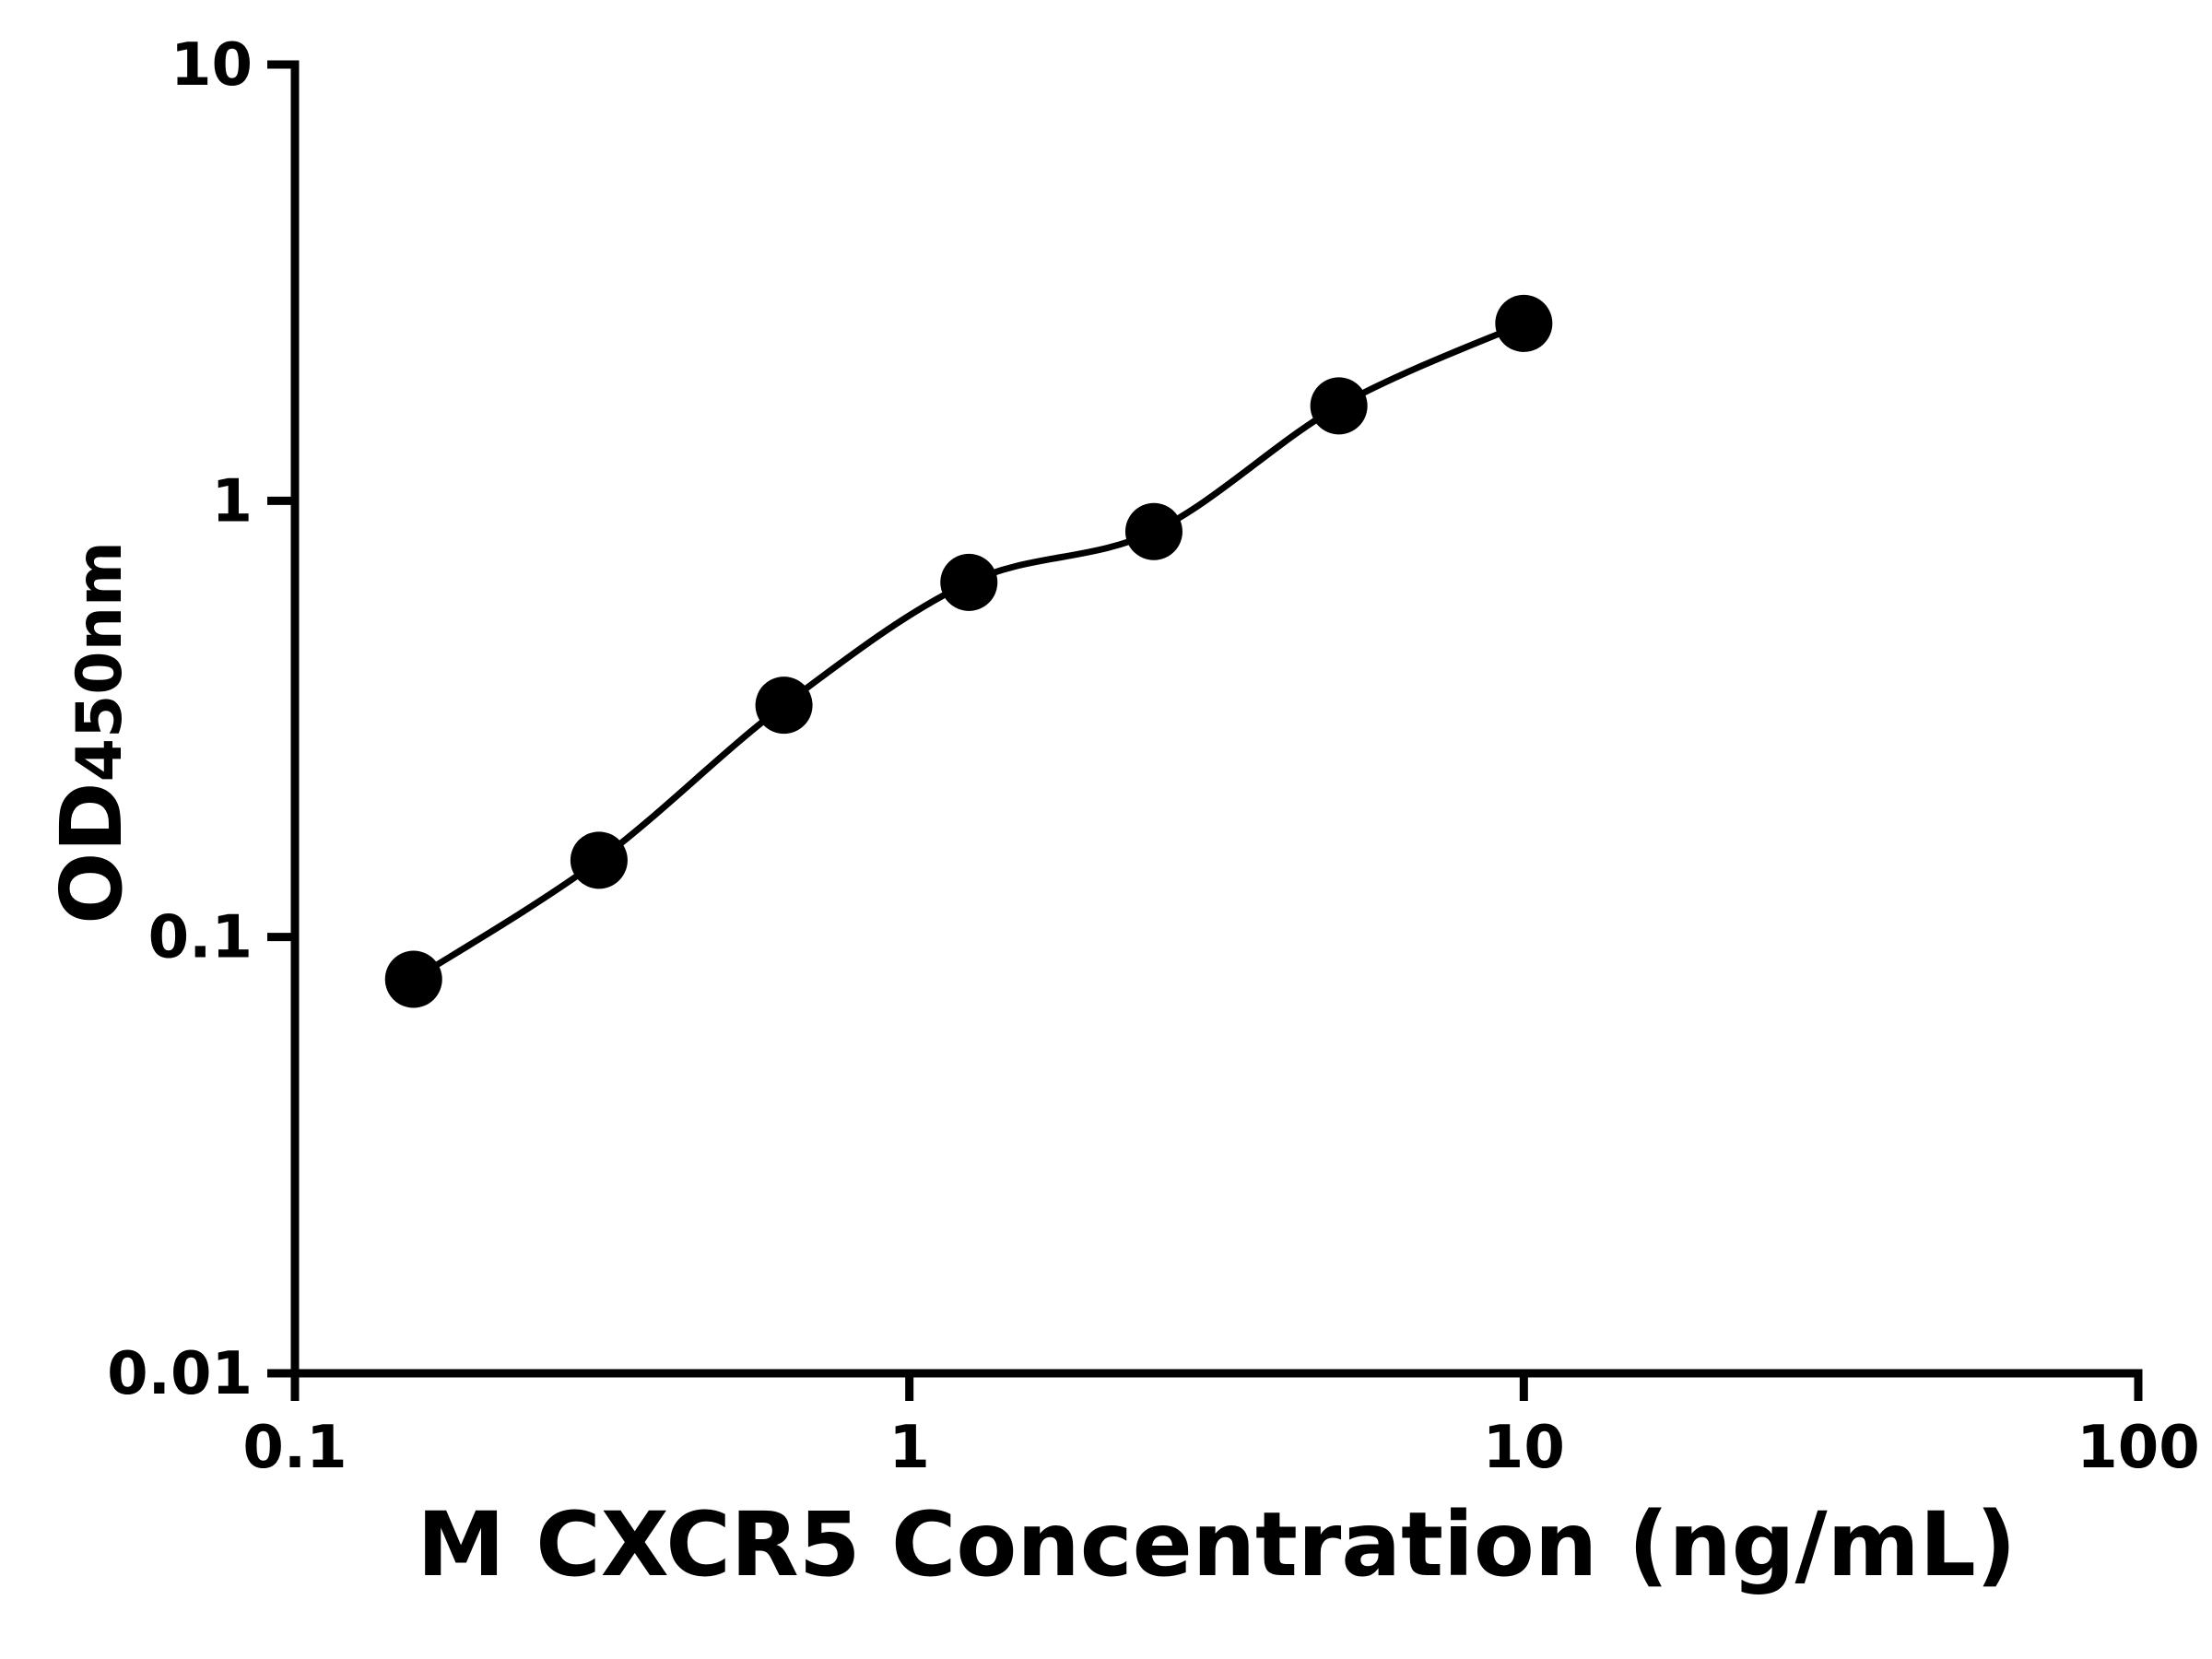 This screenshot has height=1659, width=2212. What do you see at coordinates (2138, 1448) in the screenshot?
I see `x-tick-label: 100` at bounding box center [2138, 1448].